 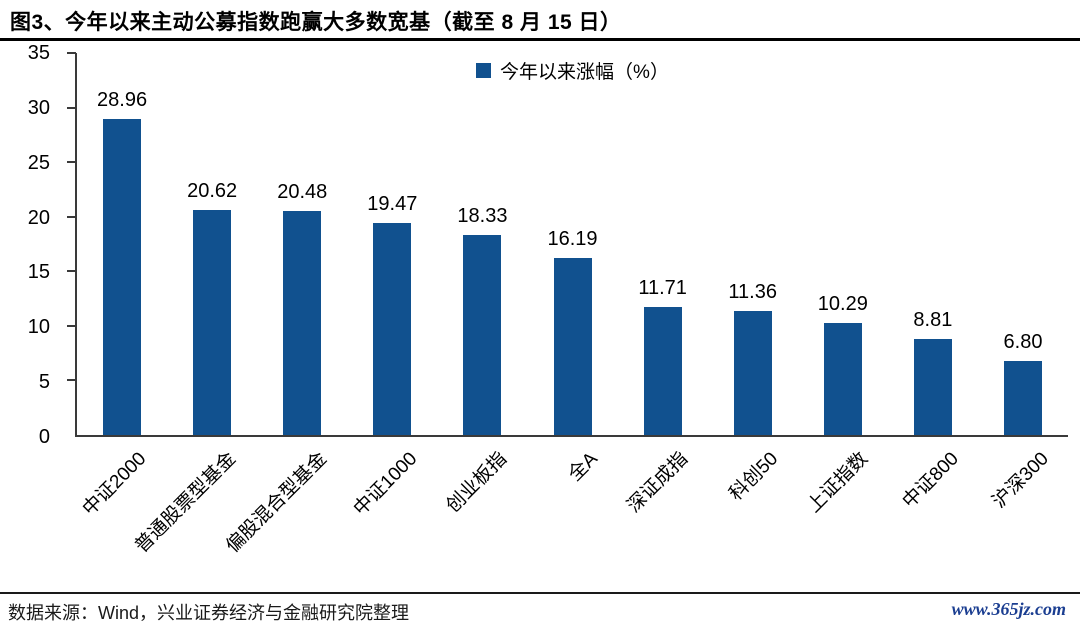 I want to click on x-tick-label: 中证800, so click(x=930, y=480).